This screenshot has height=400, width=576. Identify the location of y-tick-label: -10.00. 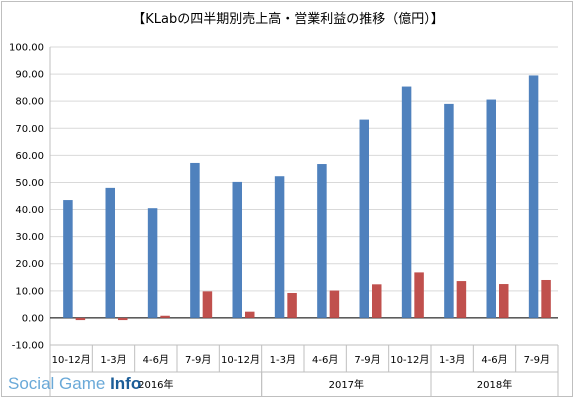
(28, 346).